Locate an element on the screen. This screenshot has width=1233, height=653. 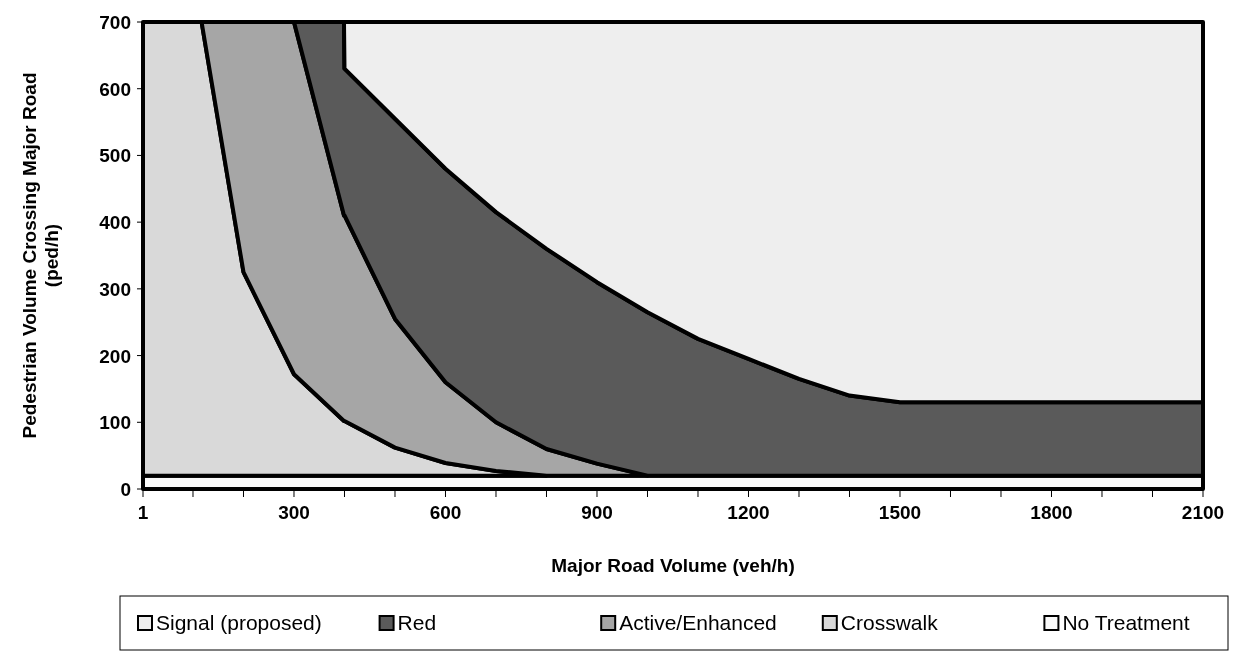
y-tick-label: 600 is located at coordinates (115, 89).